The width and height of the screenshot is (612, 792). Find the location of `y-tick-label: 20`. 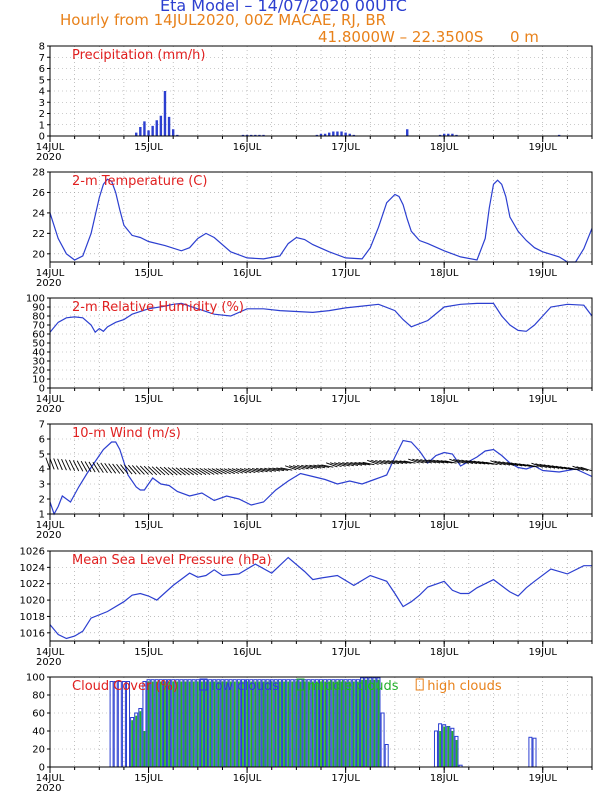

y-tick-label: 20 is located at coordinates (38, 750).